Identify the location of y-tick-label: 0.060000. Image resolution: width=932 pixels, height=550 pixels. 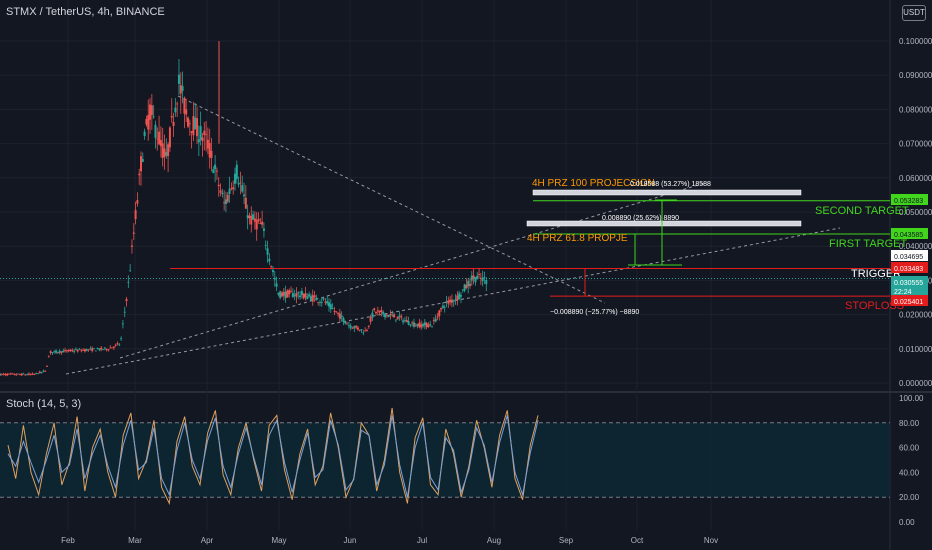
(915, 178).